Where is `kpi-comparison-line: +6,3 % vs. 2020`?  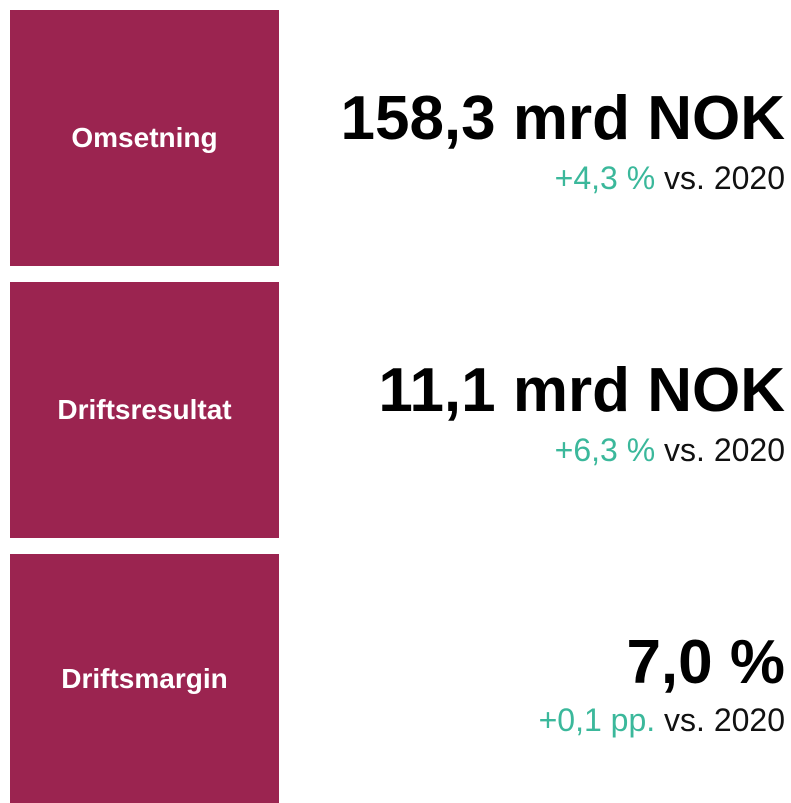 kpi-comparison-line: +6,3 % vs. 2020 is located at coordinates (670, 450).